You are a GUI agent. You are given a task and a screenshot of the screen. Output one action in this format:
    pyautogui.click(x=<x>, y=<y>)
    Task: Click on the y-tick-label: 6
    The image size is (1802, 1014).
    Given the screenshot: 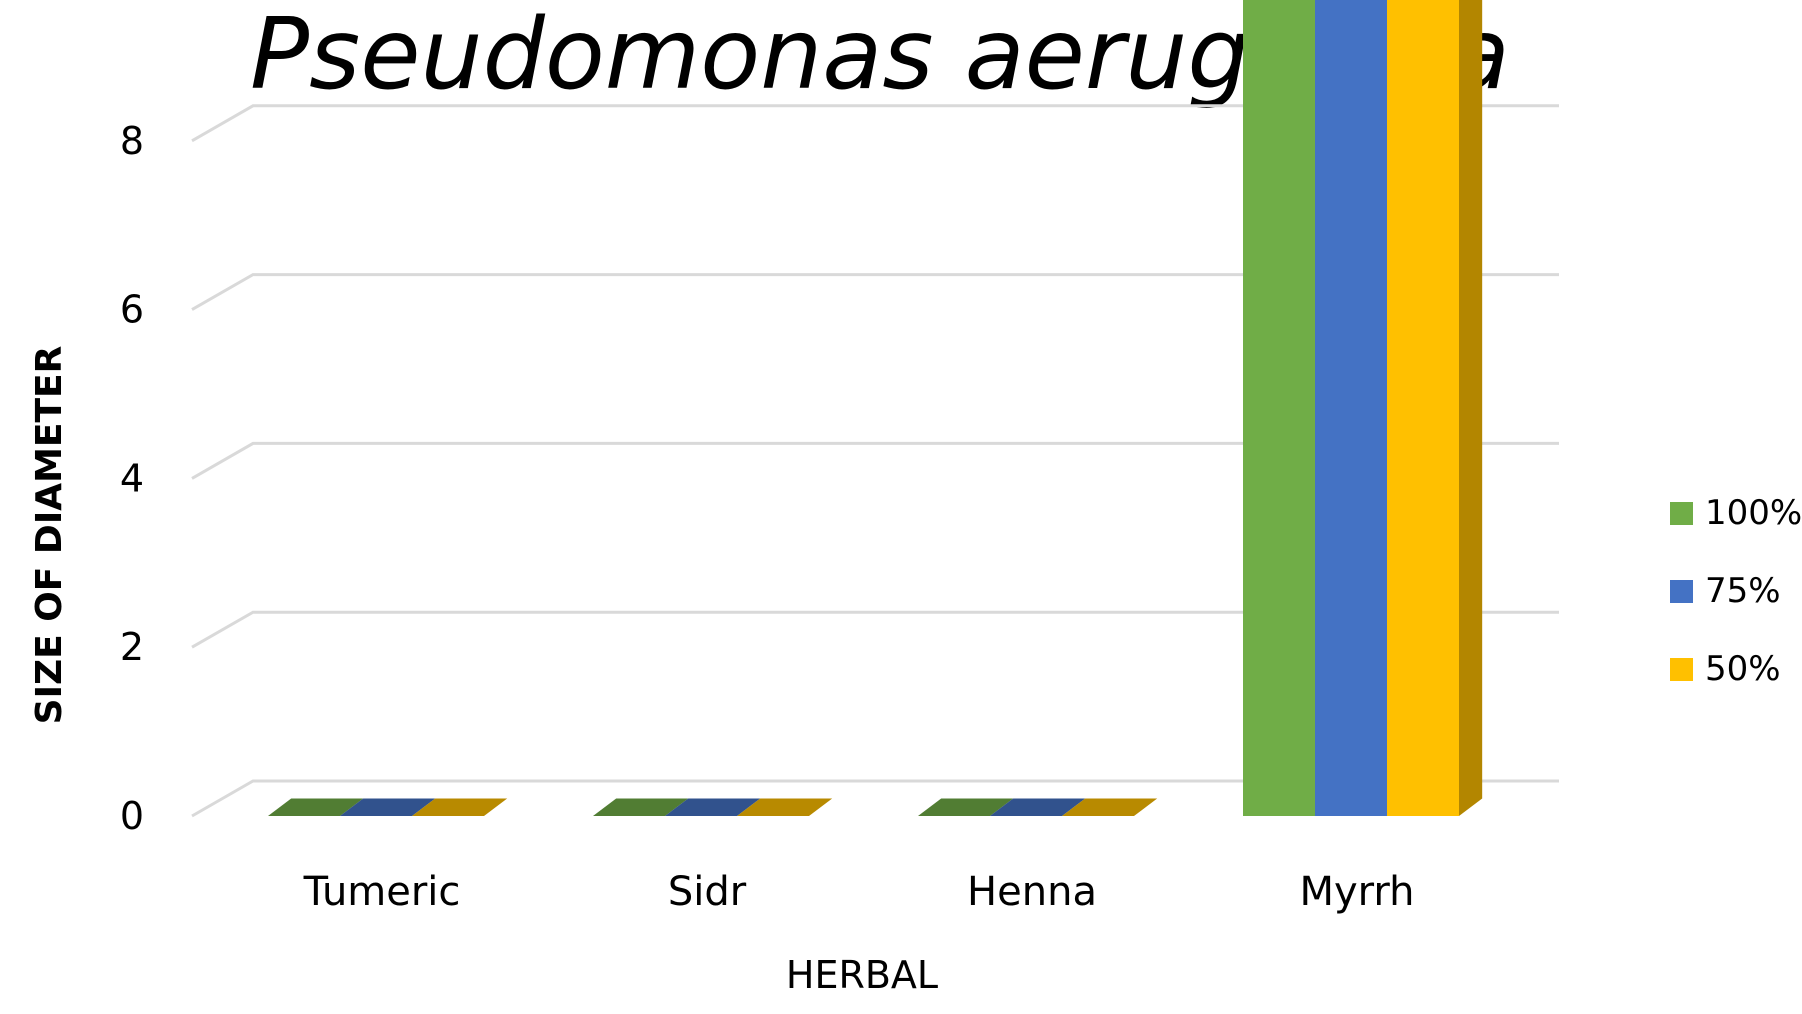 What is the action you would take?
    pyautogui.click(x=132, y=310)
    